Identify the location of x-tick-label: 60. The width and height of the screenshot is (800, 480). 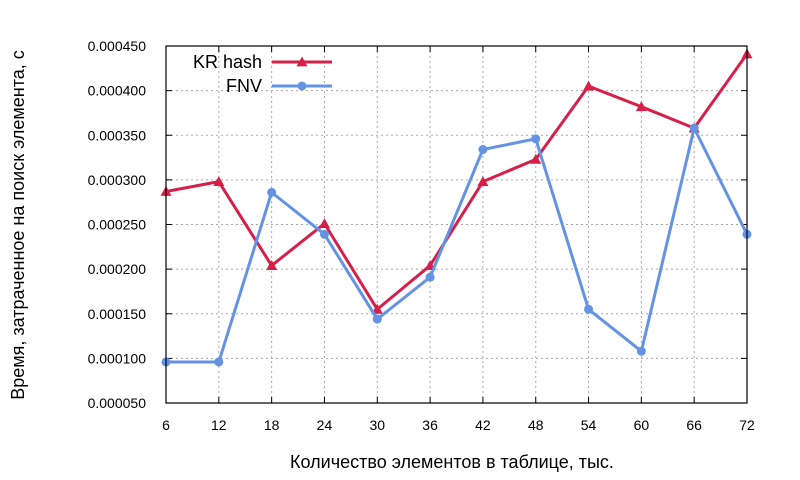
(642, 425).